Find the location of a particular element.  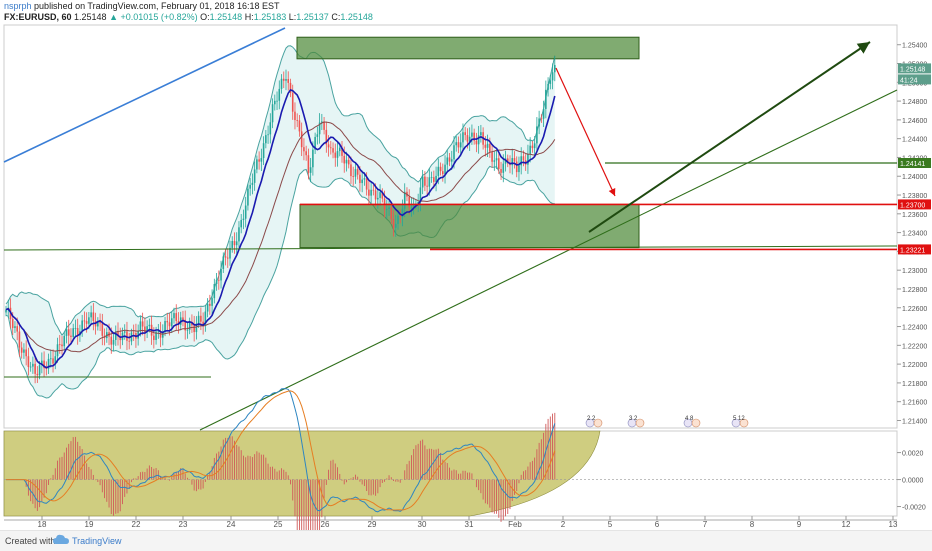

current-price-label-bg is located at coordinates (914, 68).